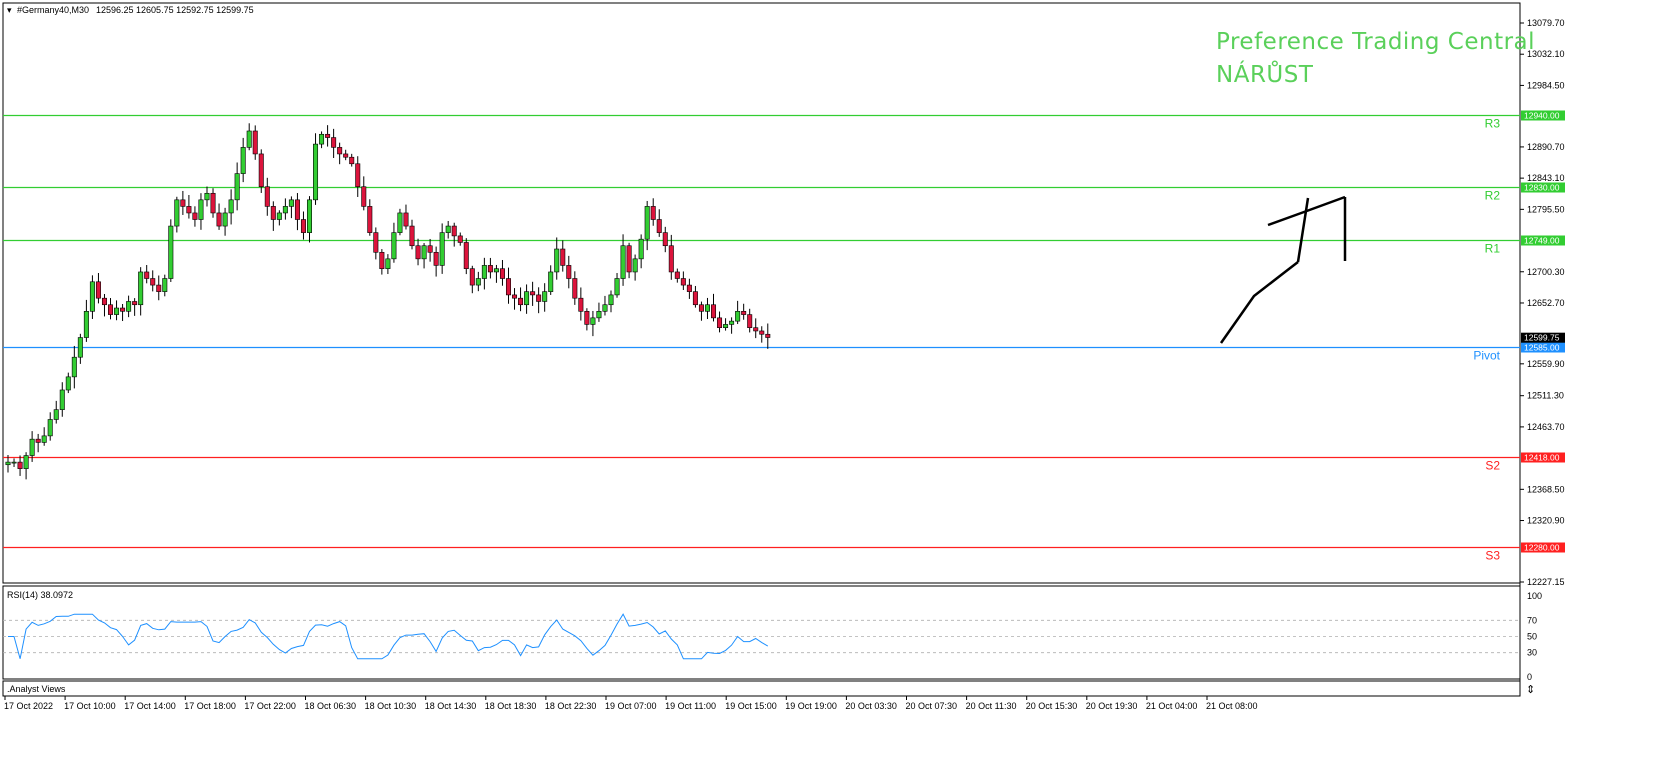 The image size is (1665, 760). Describe the element at coordinates (1530, 690) in the screenshot. I see `panel-resize-icon: ⇕` at that location.